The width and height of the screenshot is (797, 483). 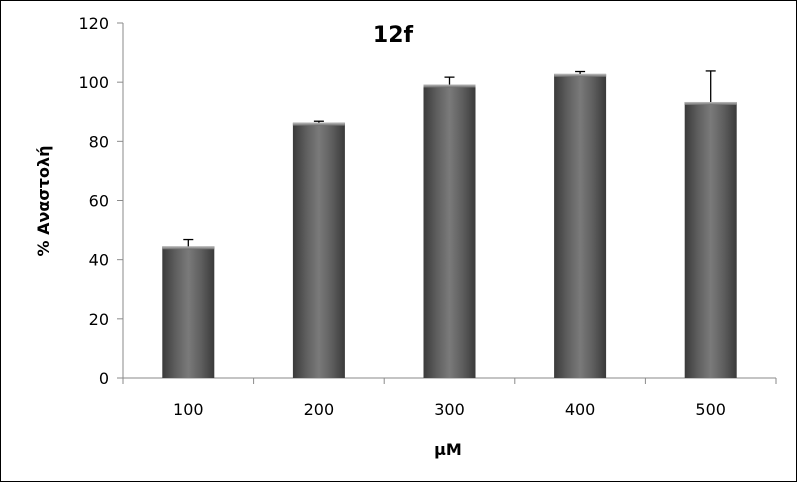 What do you see at coordinates (319, 409) in the screenshot?
I see `x-tick-label: 200` at bounding box center [319, 409].